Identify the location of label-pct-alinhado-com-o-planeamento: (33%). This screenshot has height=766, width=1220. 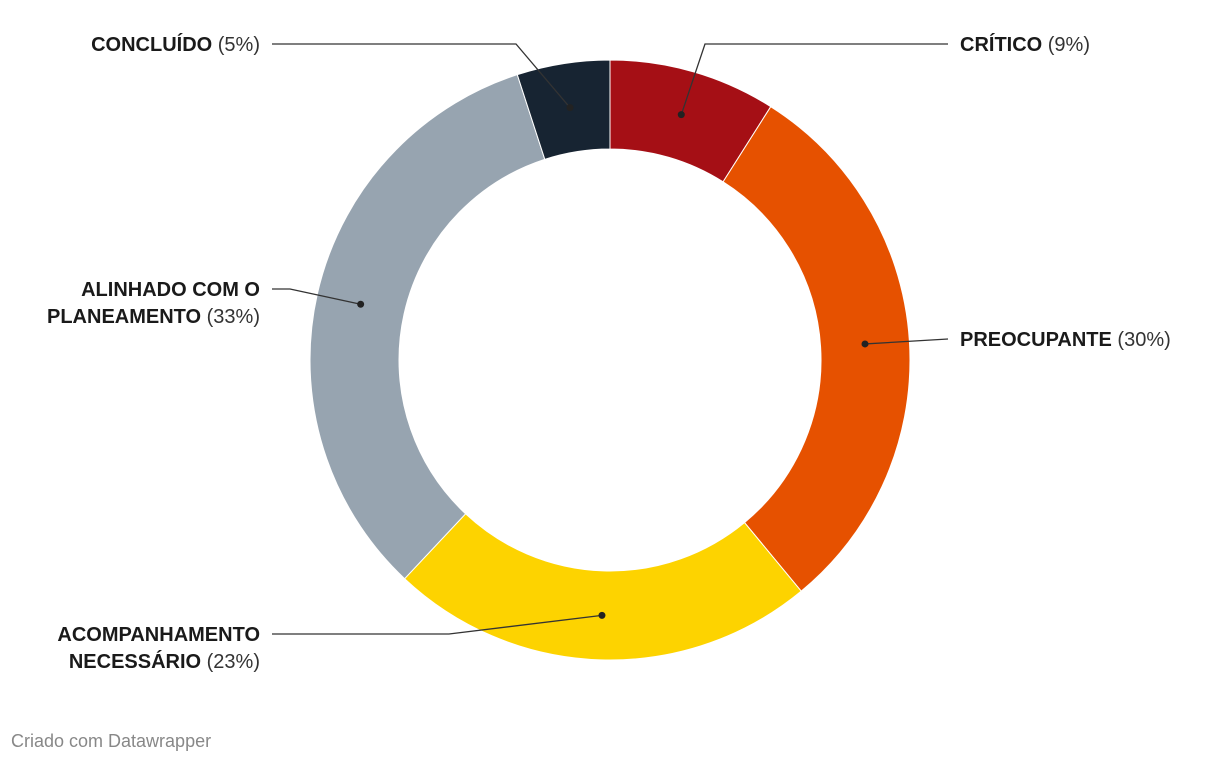
(230, 317).